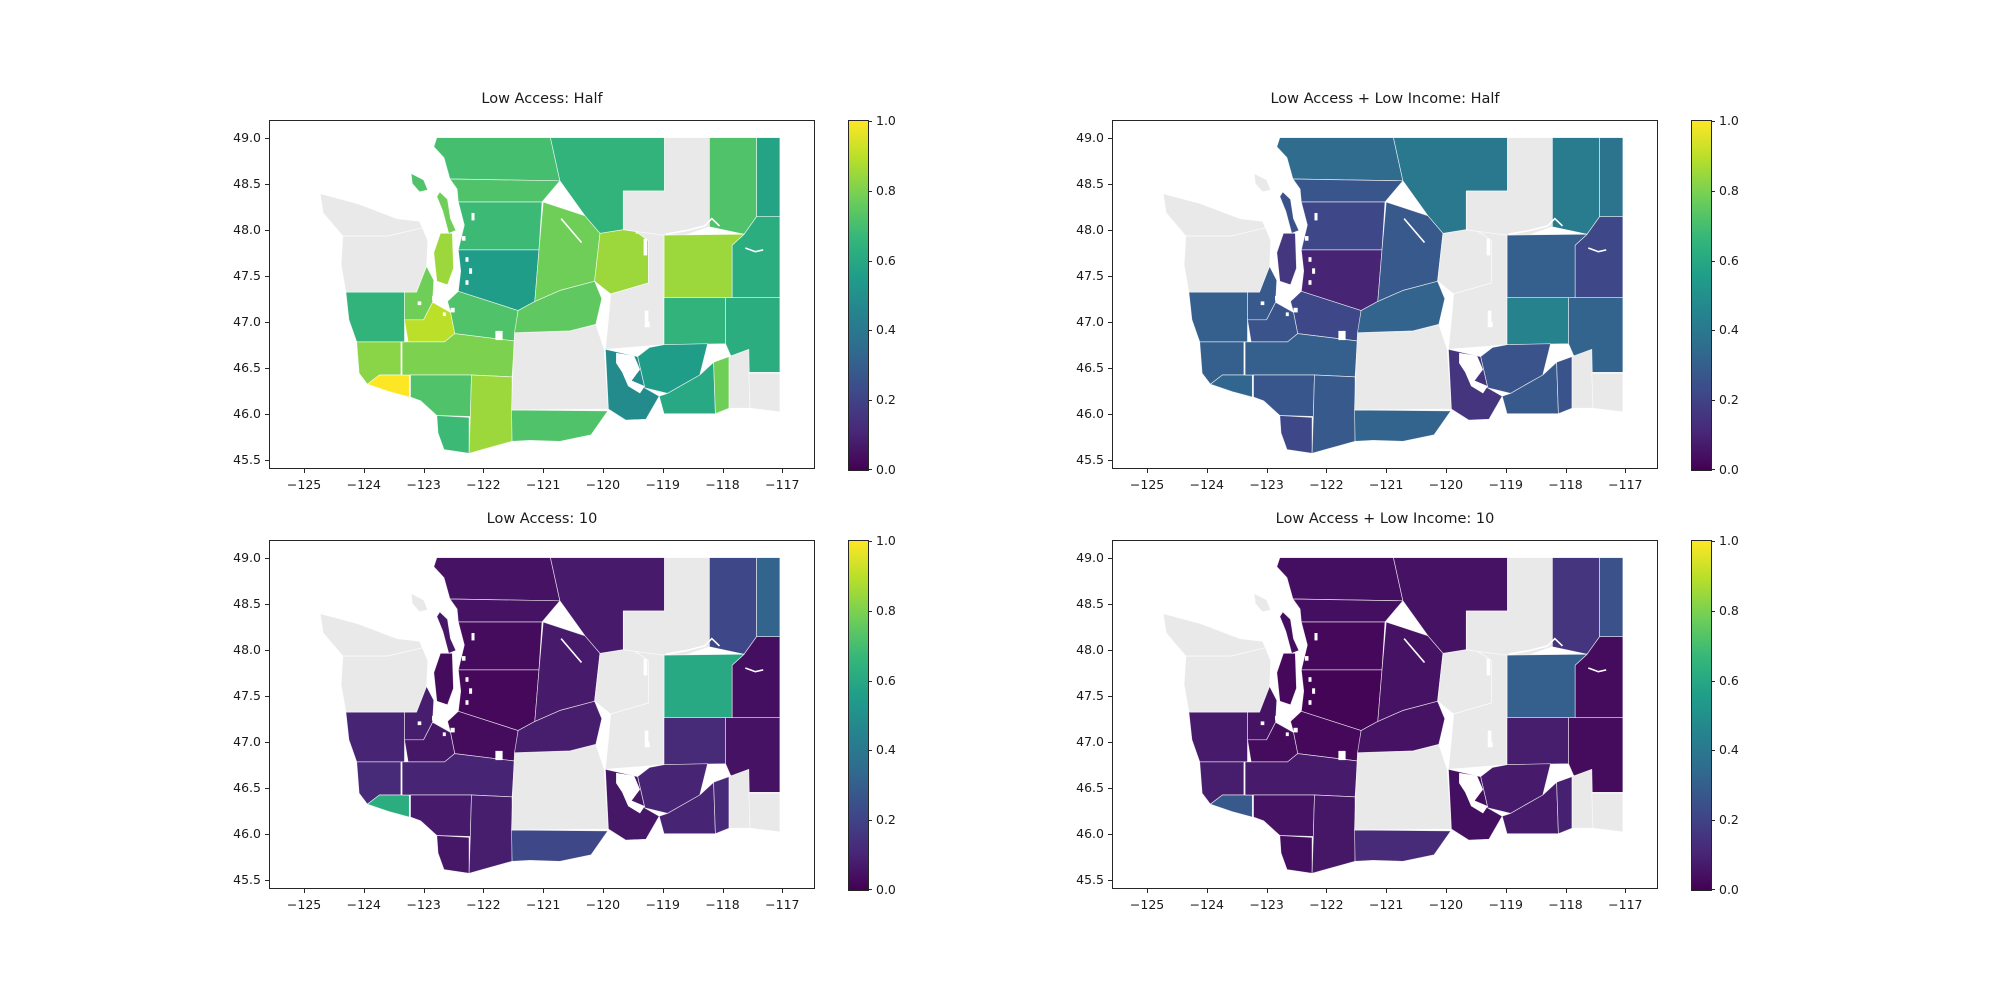  Describe the element at coordinates (419, 603) in the screenshot. I see `county-sanjuan` at that location.